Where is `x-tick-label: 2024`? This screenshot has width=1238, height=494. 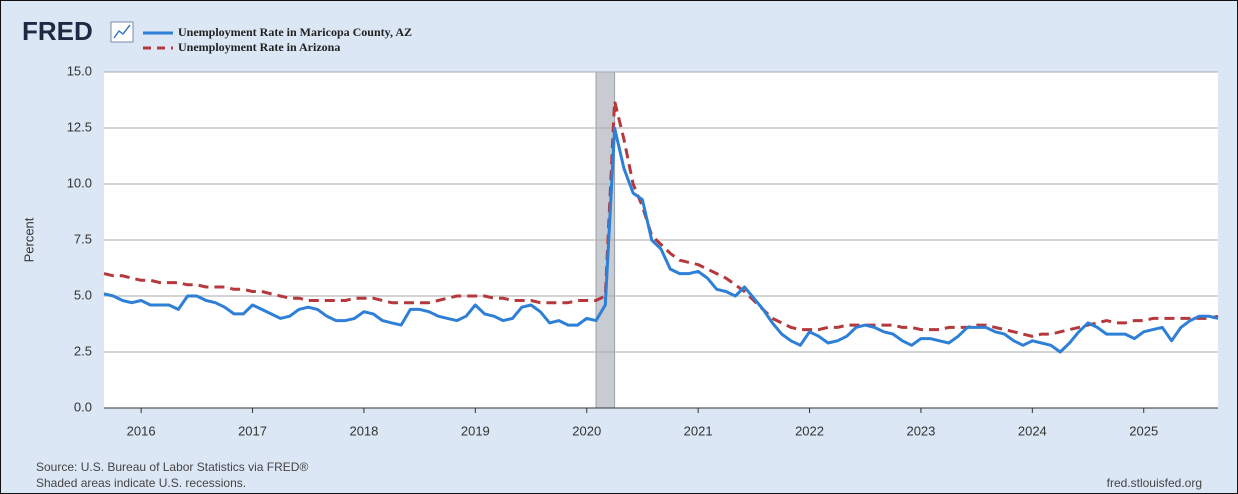
x-tick-label: 2024 is located at coordinates (1032, 430).